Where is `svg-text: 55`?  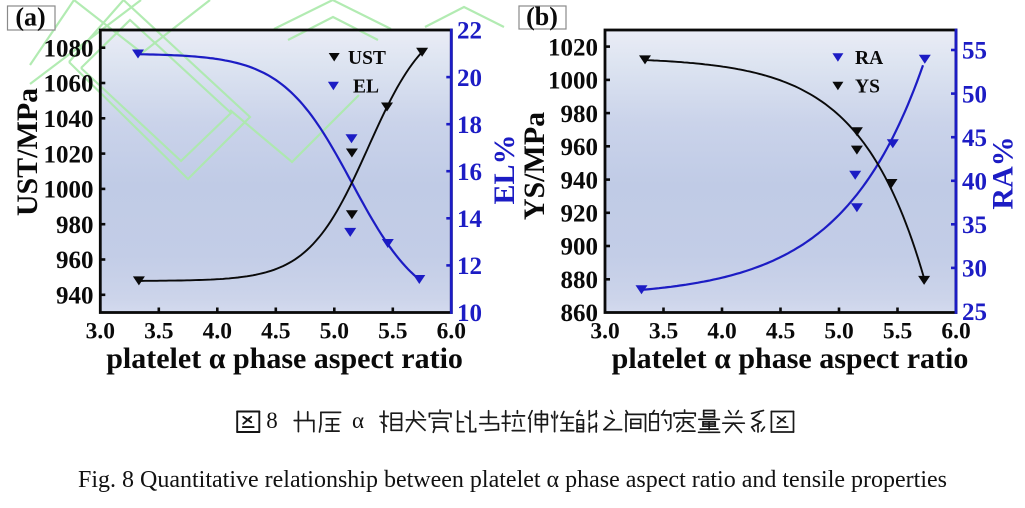 svg-text: 55 is located at coordinates (974, 51).